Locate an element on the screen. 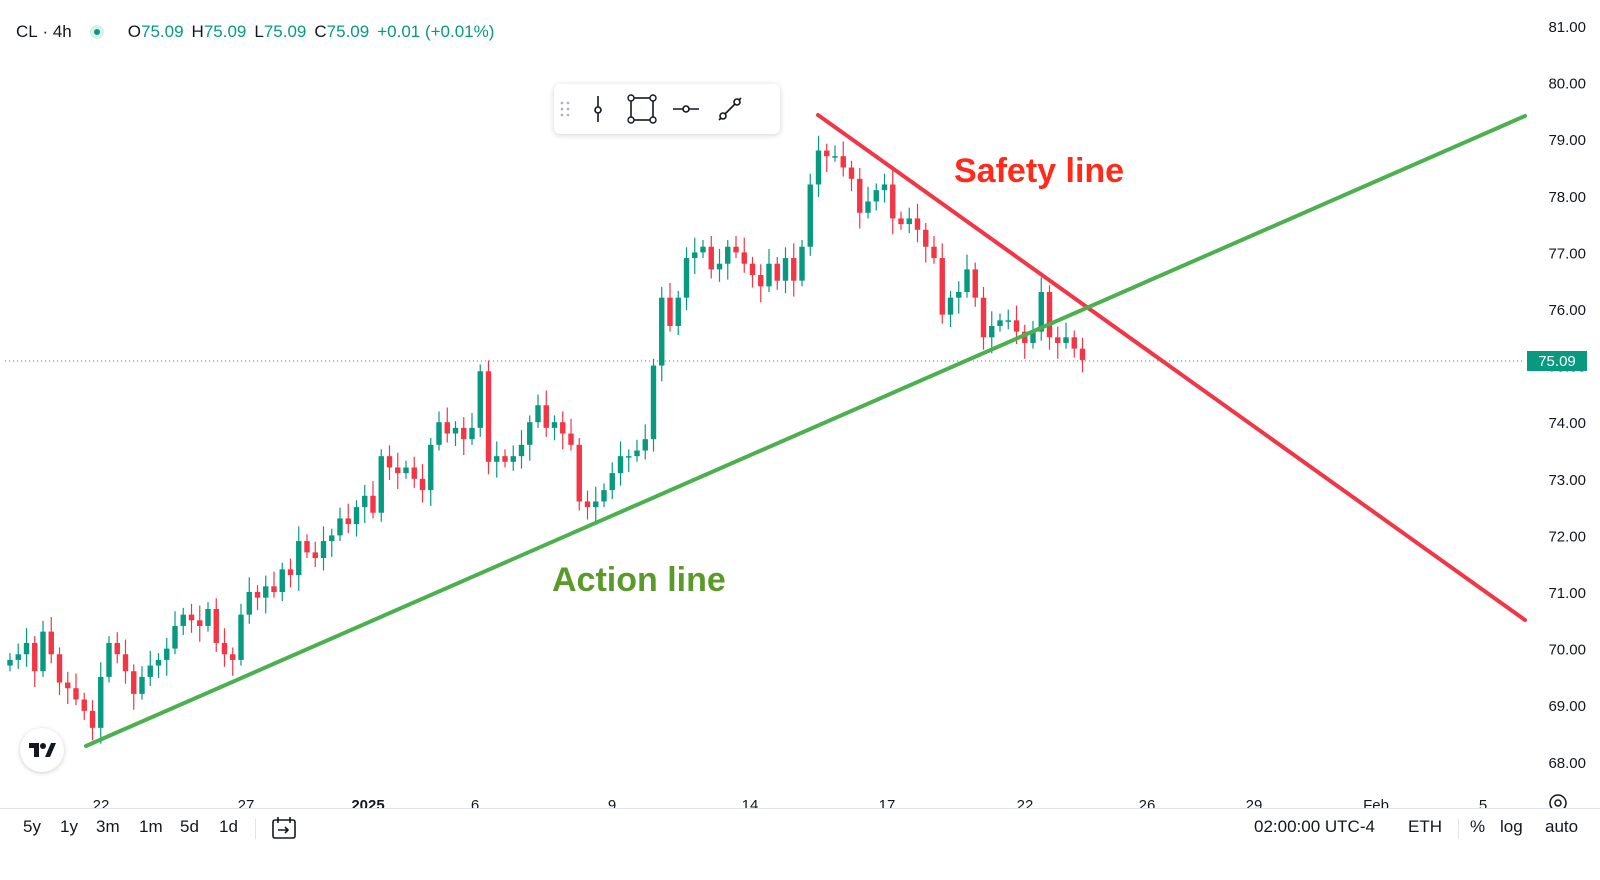 Image resolution: width=1600 pixels, height=880 pixels. axis-settings-icon is located at coordinates (1558, 801).